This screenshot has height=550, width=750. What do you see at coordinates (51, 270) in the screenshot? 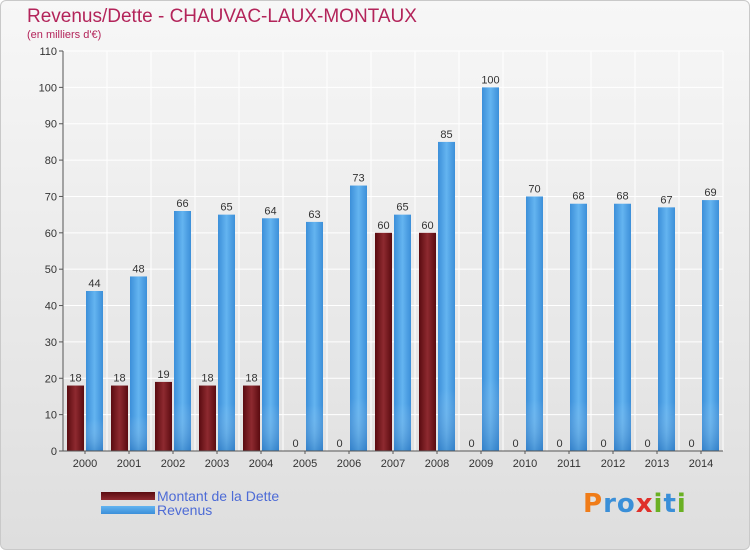
I see `y-tick-label: 50` at bounding box center [51, 270].